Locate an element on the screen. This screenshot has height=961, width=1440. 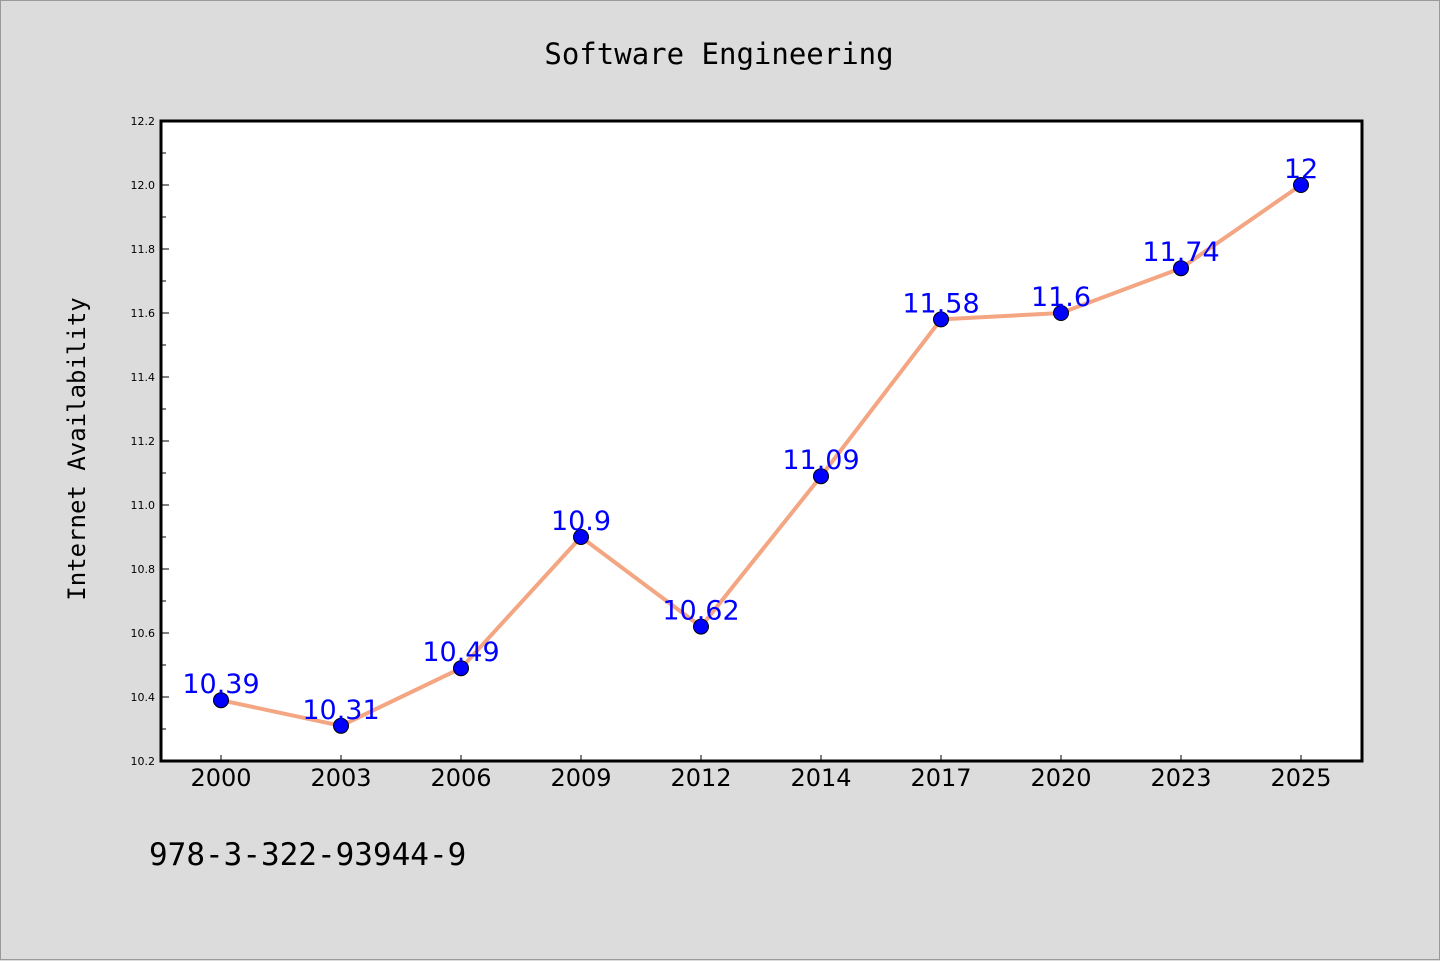
x-tick-label: 2009 is located at coordinates (580, 778).